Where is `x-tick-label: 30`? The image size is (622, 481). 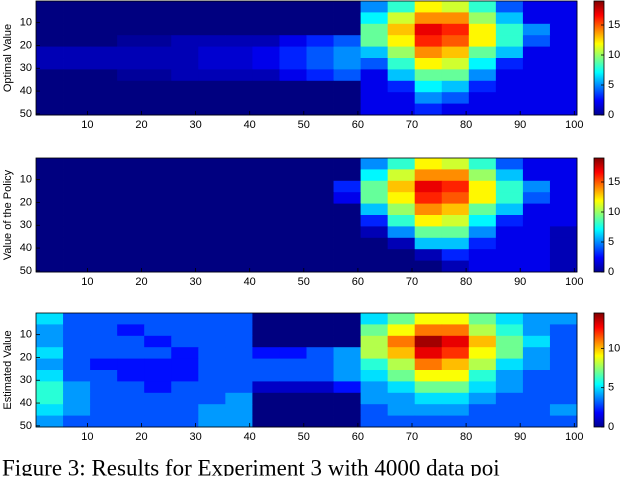 x-tick-label: 30 is located at coordinates (195, 125).